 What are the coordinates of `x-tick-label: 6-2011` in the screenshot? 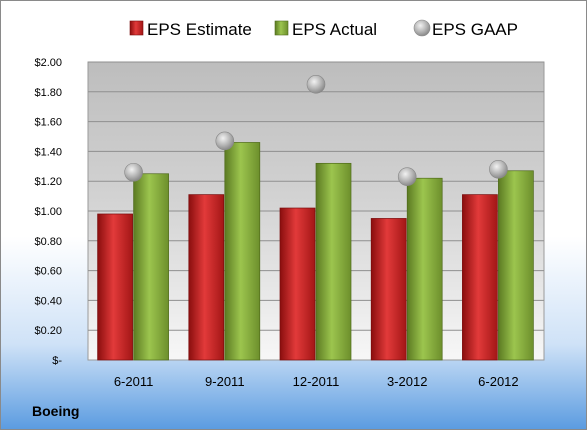 It's located at (134, 381).